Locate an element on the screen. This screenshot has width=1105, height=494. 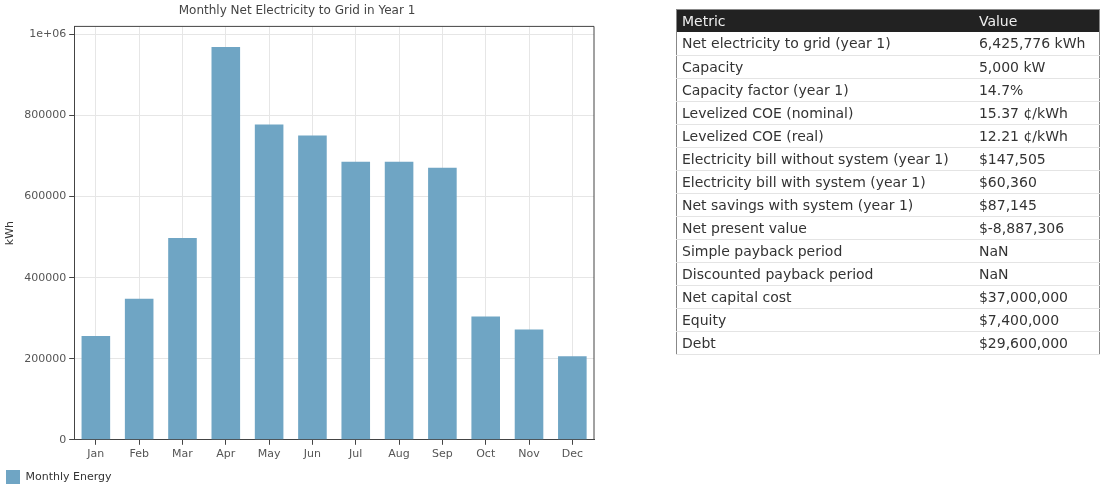
text: 14.7% is located at coordinates (1036, 89).